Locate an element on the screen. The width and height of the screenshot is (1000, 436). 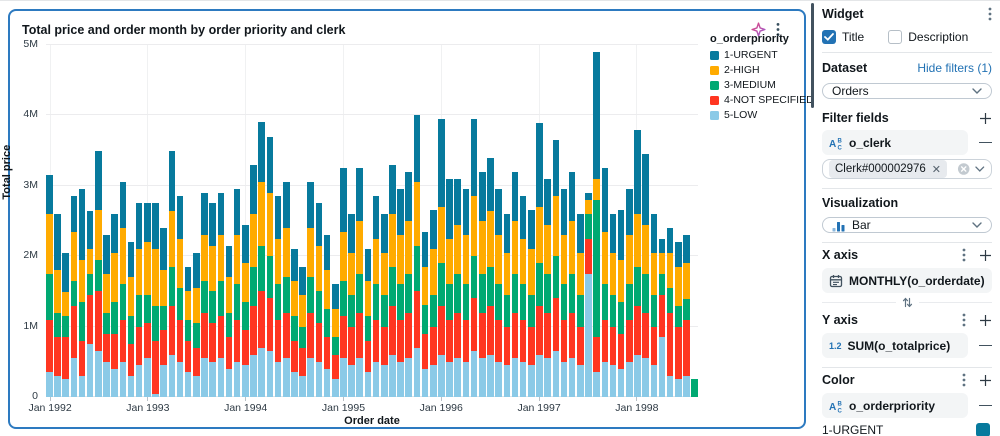
filter-value-chip: Clerk#000002976 ✕ is located at coordinates (888, 169).